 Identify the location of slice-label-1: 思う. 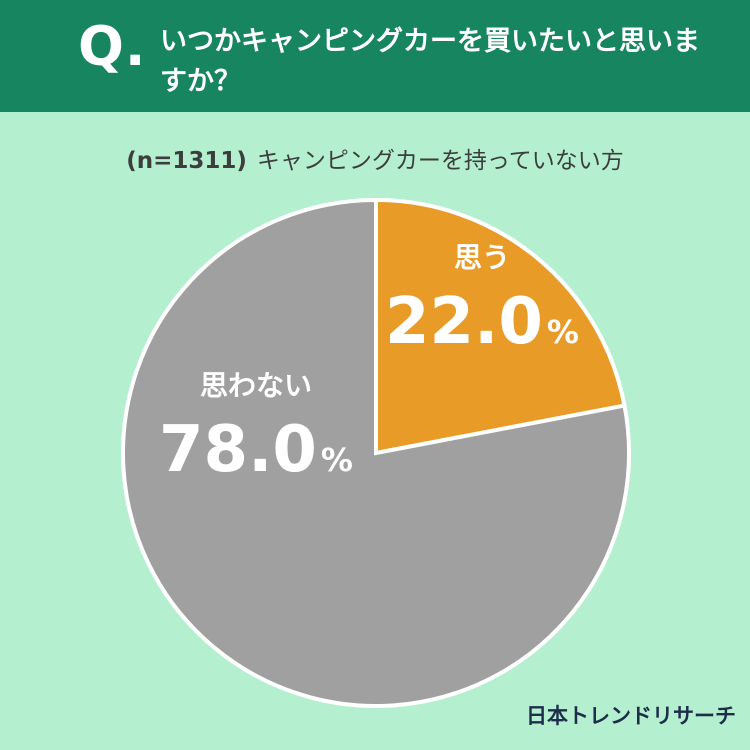
(482, 257).